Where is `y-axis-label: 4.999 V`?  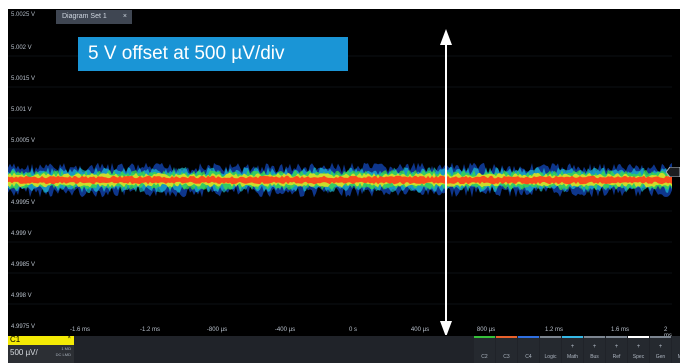
y-axis-label: 4.999 V is located at coordinates (21, 234).